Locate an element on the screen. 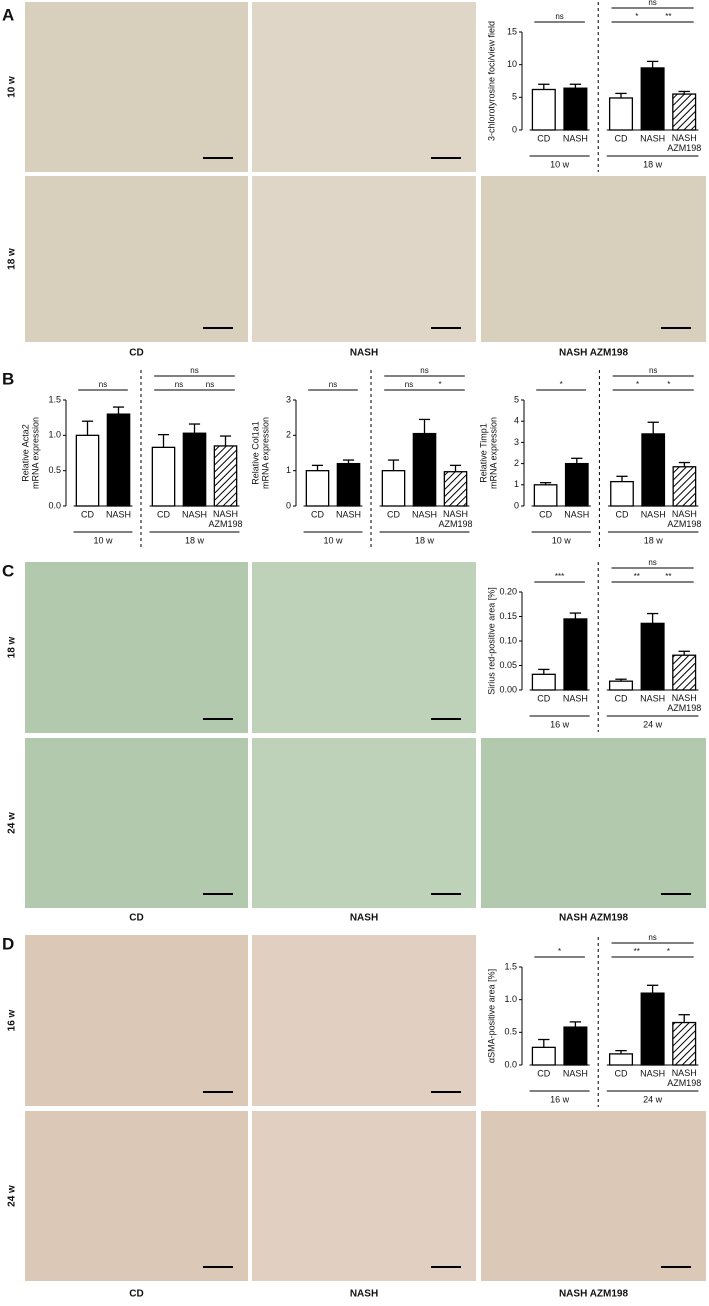  panel-letter: A is located at coordinates (8, 14).